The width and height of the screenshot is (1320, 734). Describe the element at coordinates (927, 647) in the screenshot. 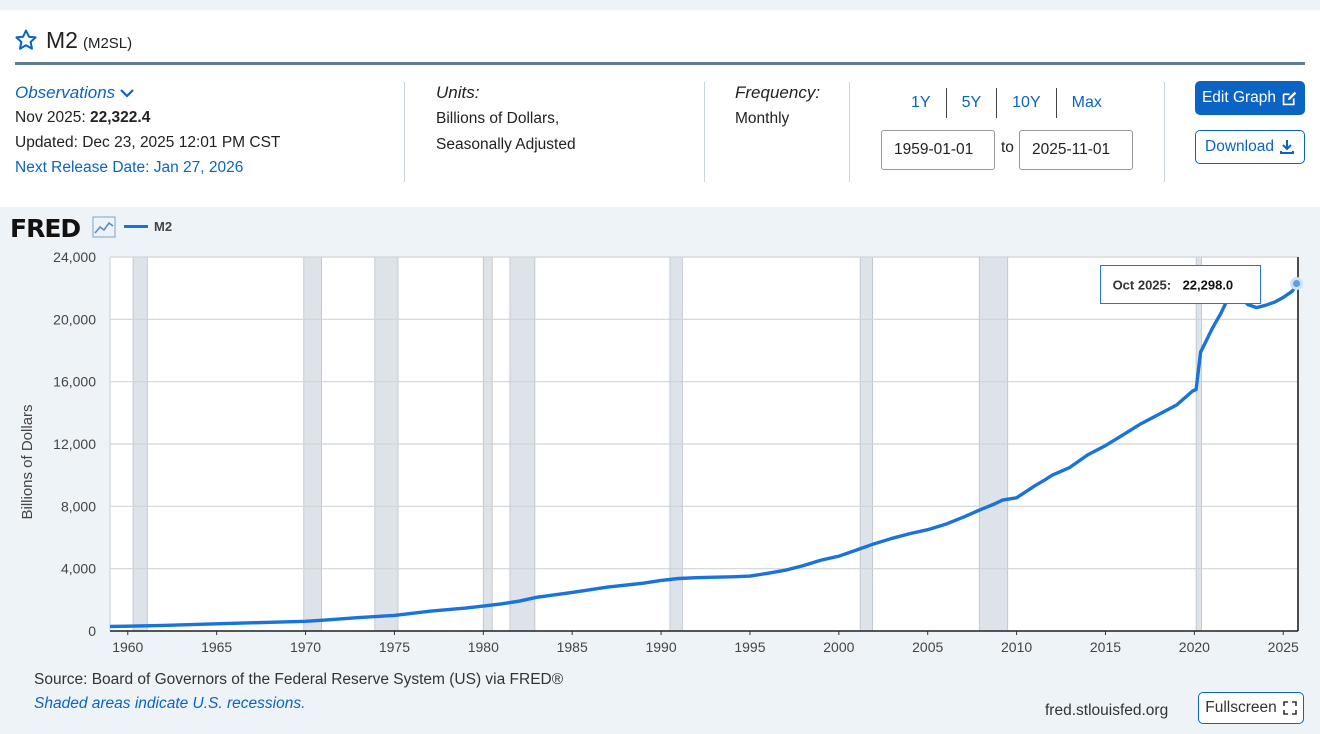

I see `x-tick-label: 2005` at that location.